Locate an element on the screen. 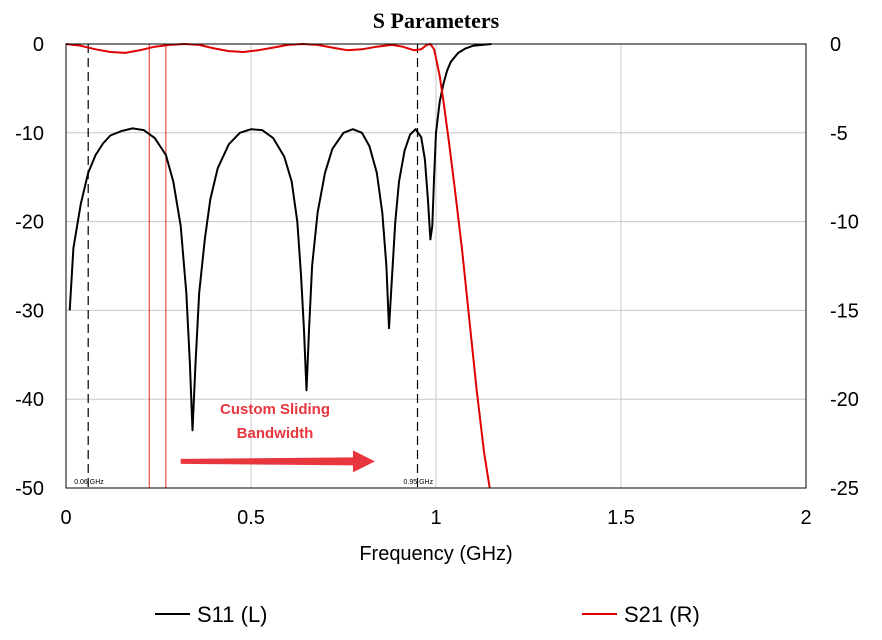  x-tick-label: 0 is located at coordinates (65, 518).